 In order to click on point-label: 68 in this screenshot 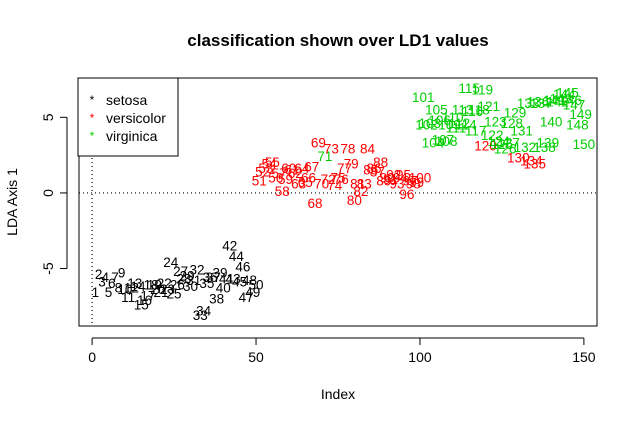, I will do `click(315, 203)`.